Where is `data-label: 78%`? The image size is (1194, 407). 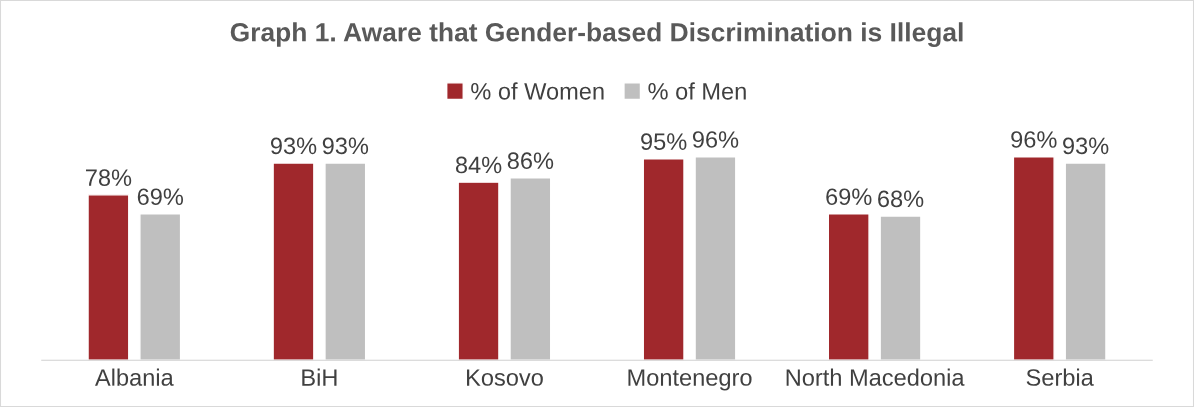
data-label: 78% is located at coordinates (109, 178).